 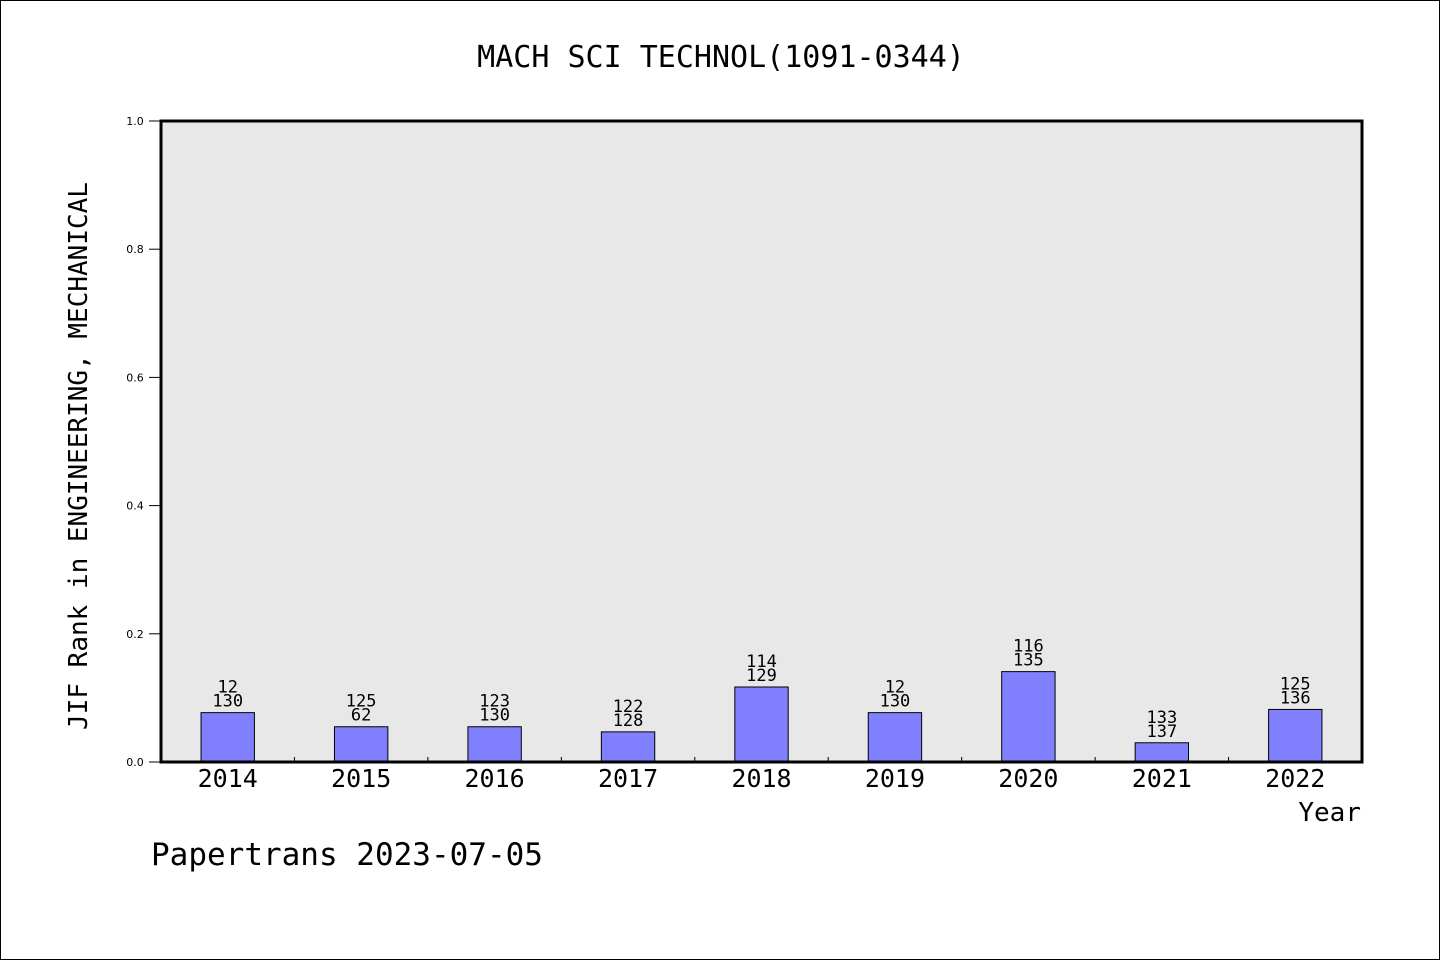 What do you see at coordinates (1028, 717) in the screenshot?
I see `bar-2020` at bounding box center [1028, 717].